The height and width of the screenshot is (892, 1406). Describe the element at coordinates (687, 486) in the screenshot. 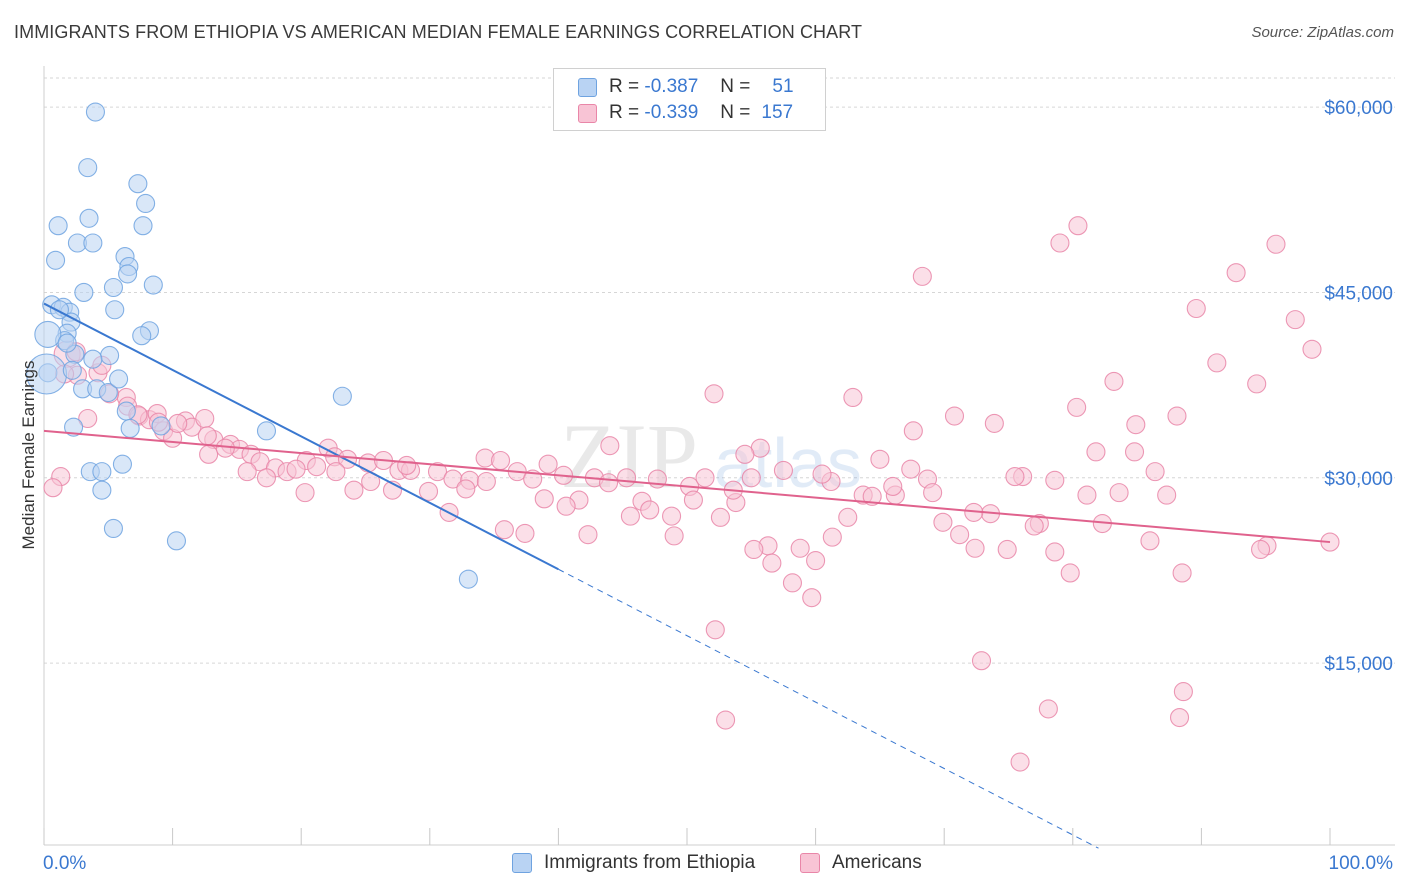

I see `trend-line-americans` at that location.